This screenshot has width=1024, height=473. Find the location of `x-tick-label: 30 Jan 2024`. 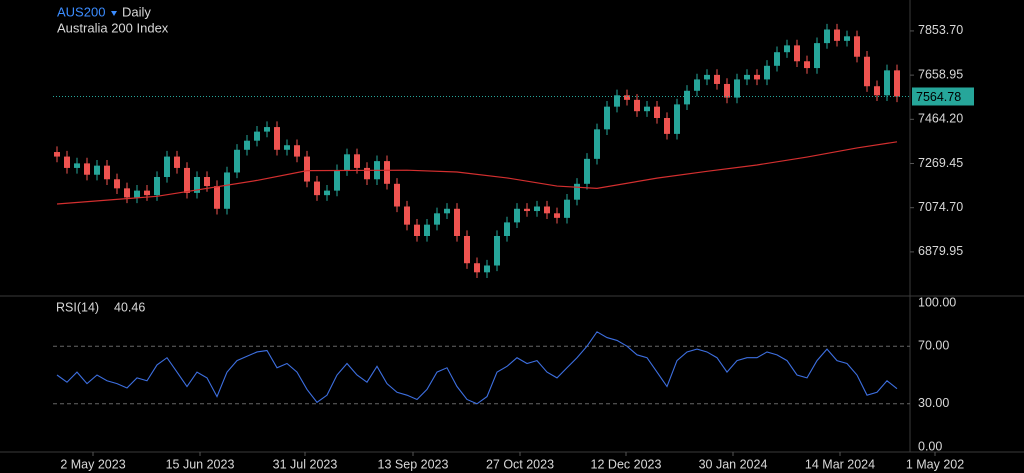

x-tick-label: 30 Jan 2024 is located at coordinates (733, 464).